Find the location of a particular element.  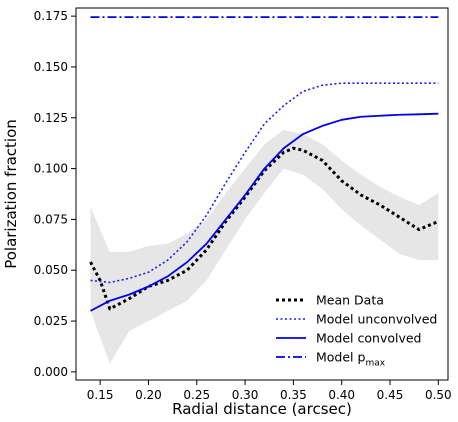

y-tick-label: 0.050 is located at coordinates (51, 270).